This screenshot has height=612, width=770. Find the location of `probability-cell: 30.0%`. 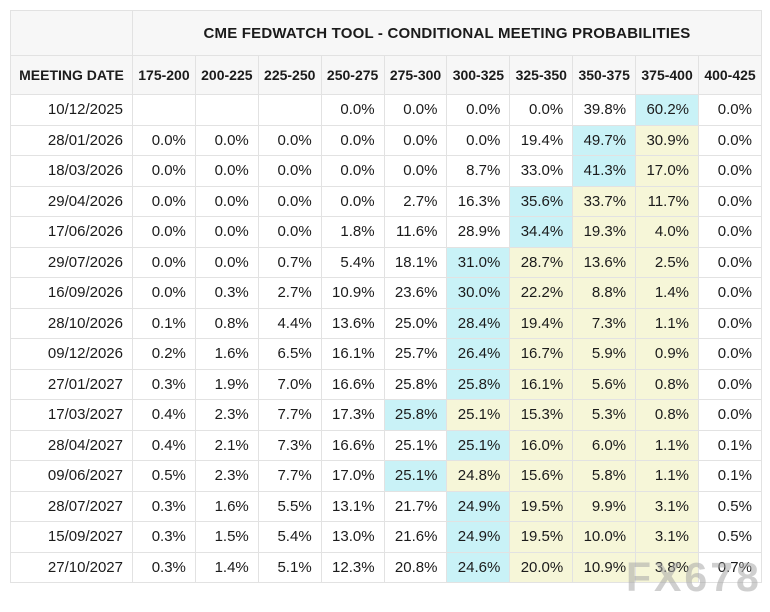

probability-cell: 30.0% is located at coordinates (478, 293).